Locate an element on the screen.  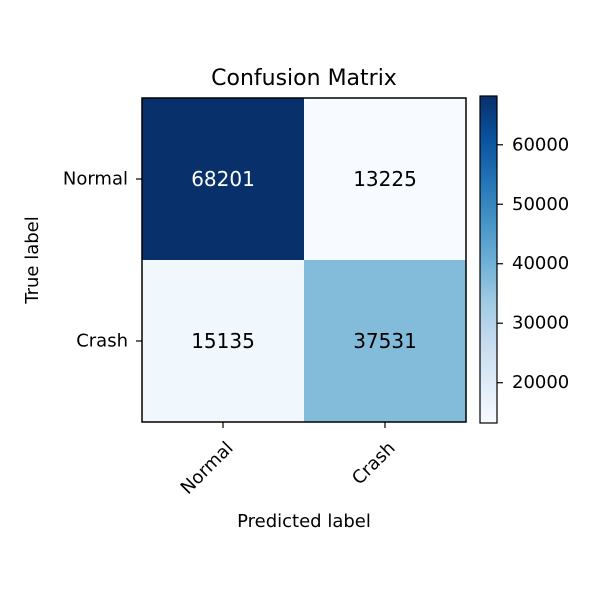
cell-value-0-0: 68201 is located at coordinates (223, 179).